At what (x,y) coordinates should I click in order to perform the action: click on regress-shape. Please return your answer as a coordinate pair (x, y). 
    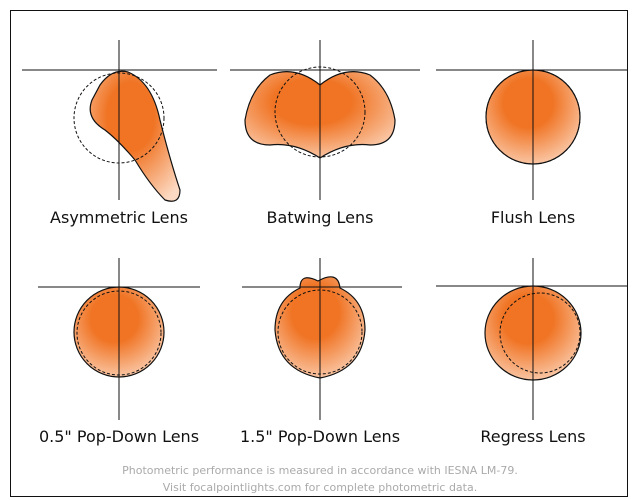
    Looking at the image, I should click on (532, 339).